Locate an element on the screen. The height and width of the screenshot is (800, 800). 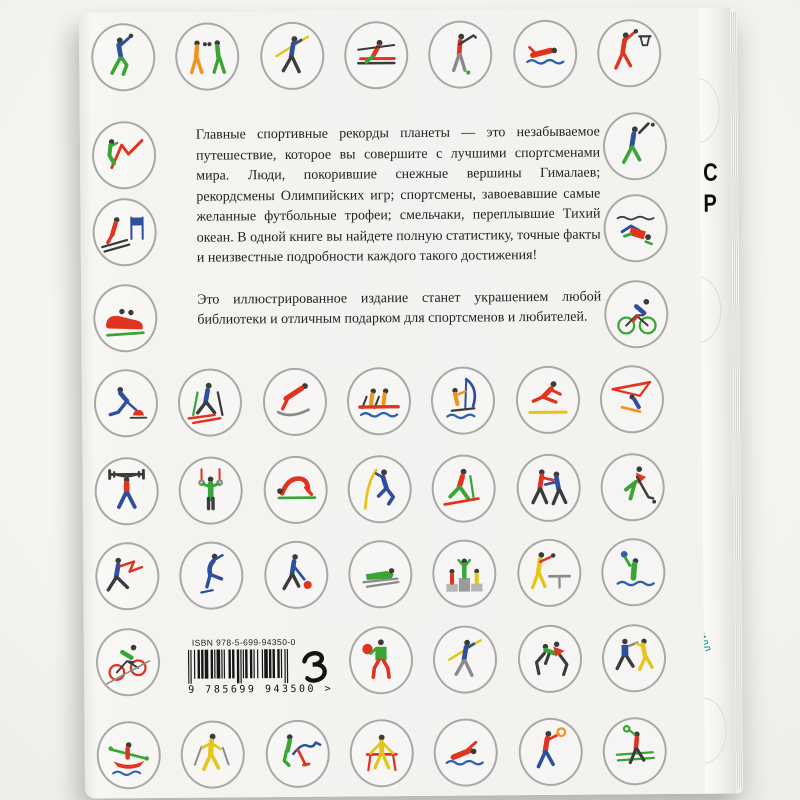
pictogram-golf is located at coordinates (460, 54).